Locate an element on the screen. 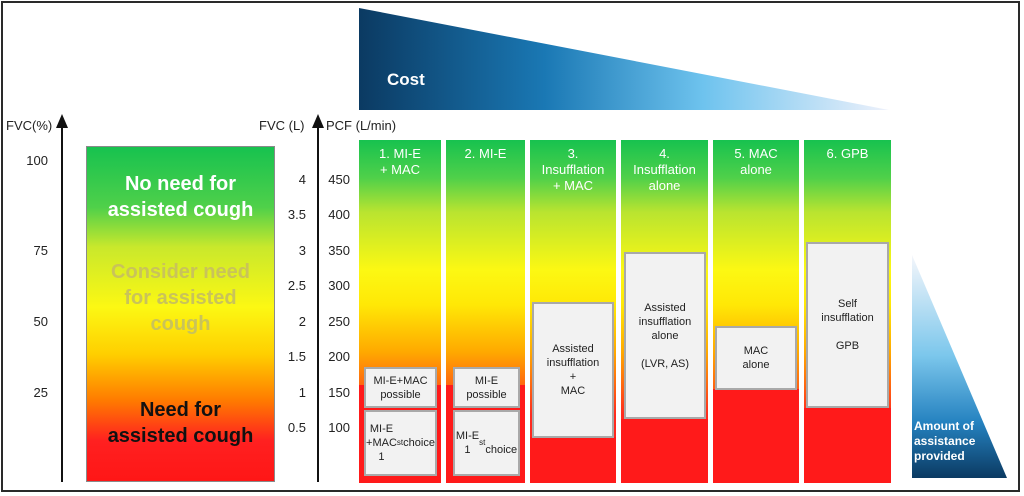 This screenshot has height=496, width=1024. fvc-pct-tick: 75 is located at coordinates (40, 250).